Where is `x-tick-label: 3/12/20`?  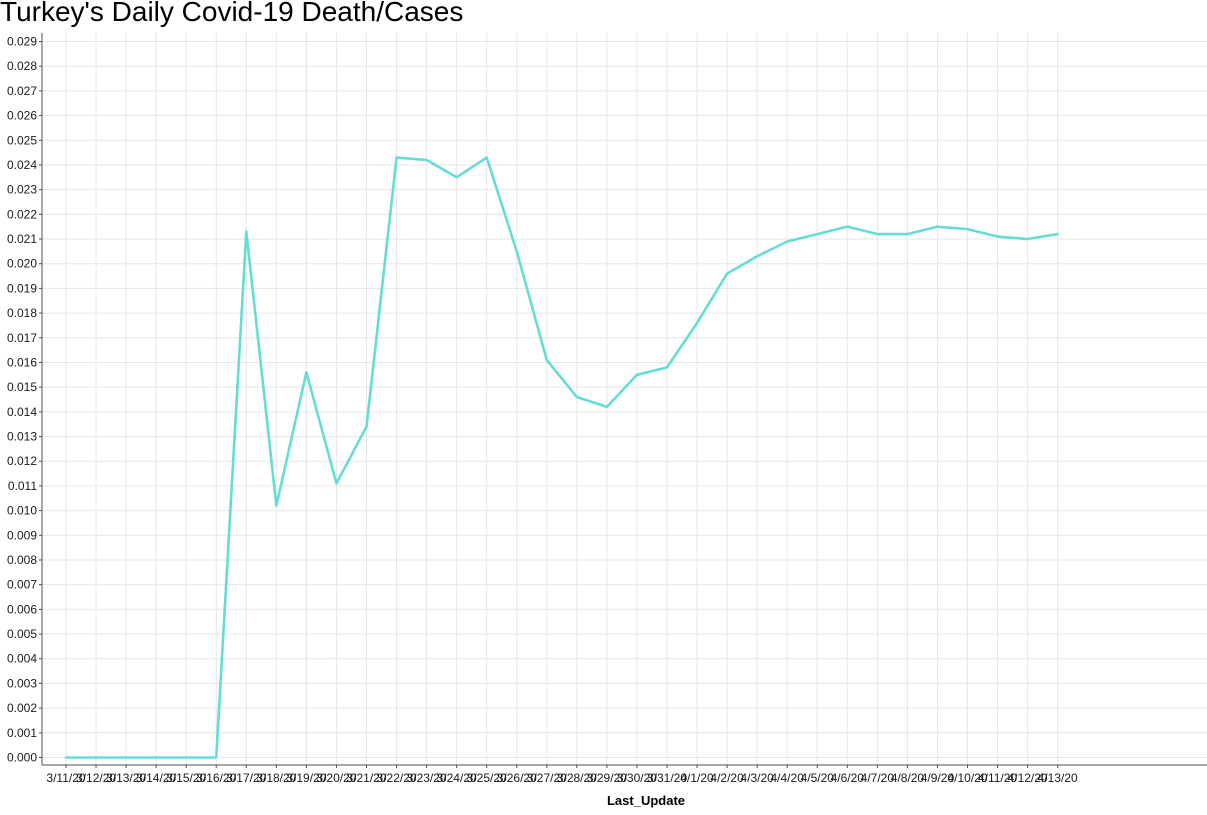 x-tick-label: 3/12/20 is located at coordinates (96, 778).